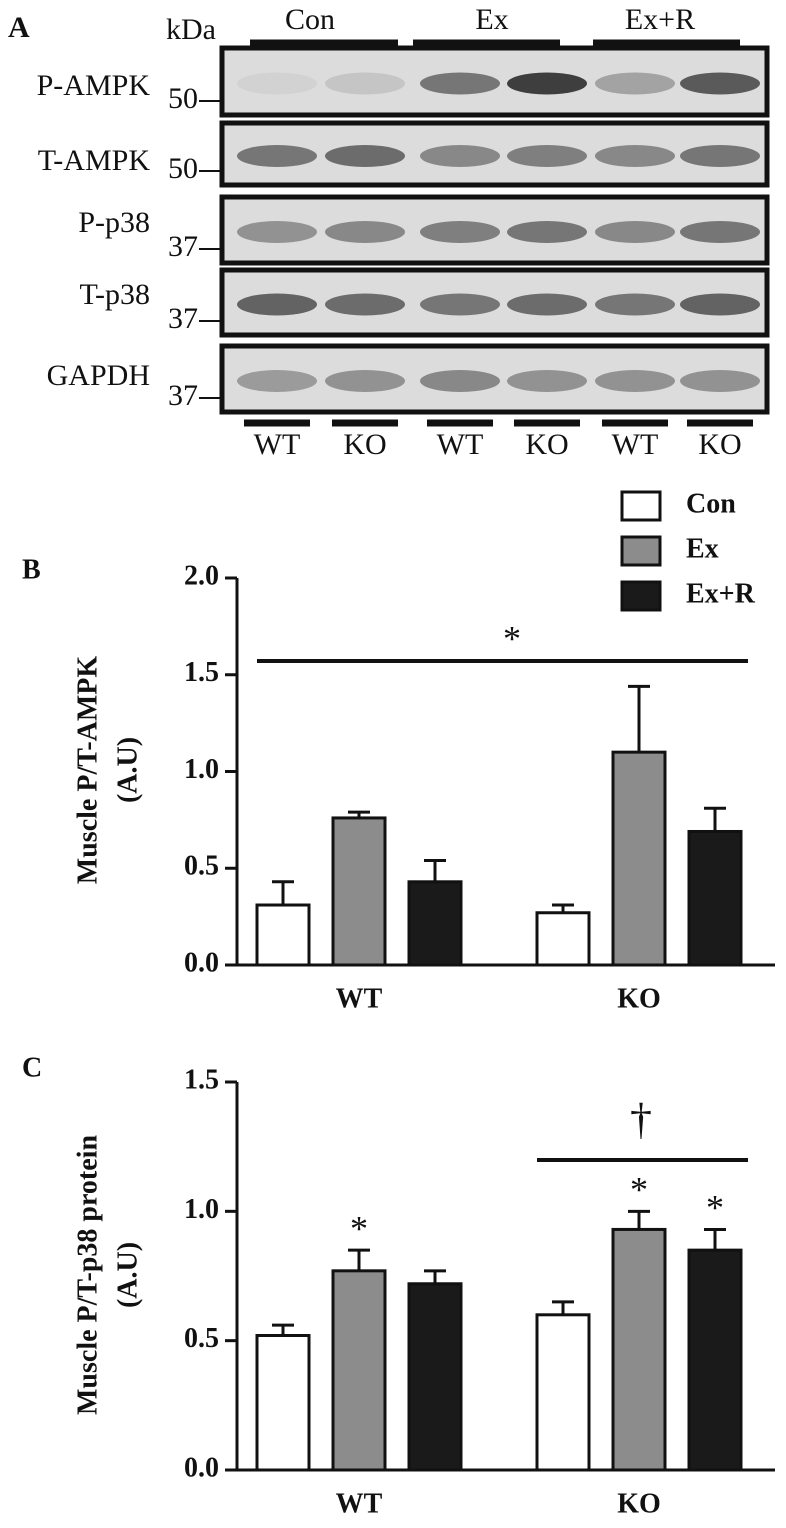  Describe the element at coordinates (114, 222) in the screenshot. I see `row-label: P-p38` at that location.